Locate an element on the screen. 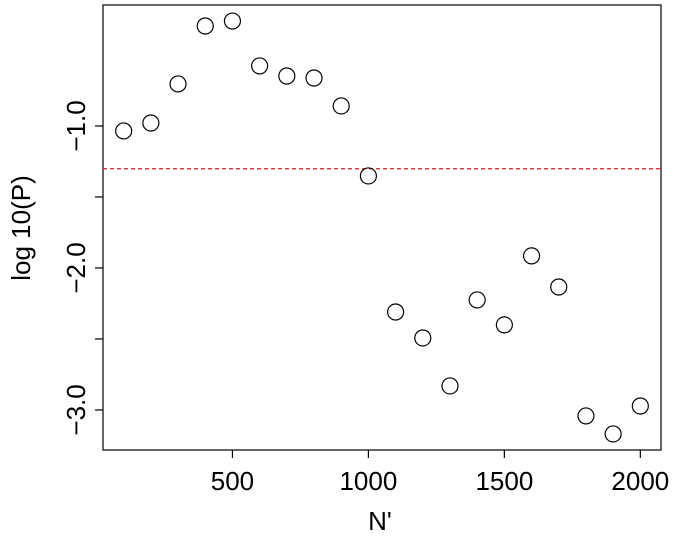 The width and height of the screenshot is (685, 540). y-tick-label: −2.0 is located at coordinates (76, 267).